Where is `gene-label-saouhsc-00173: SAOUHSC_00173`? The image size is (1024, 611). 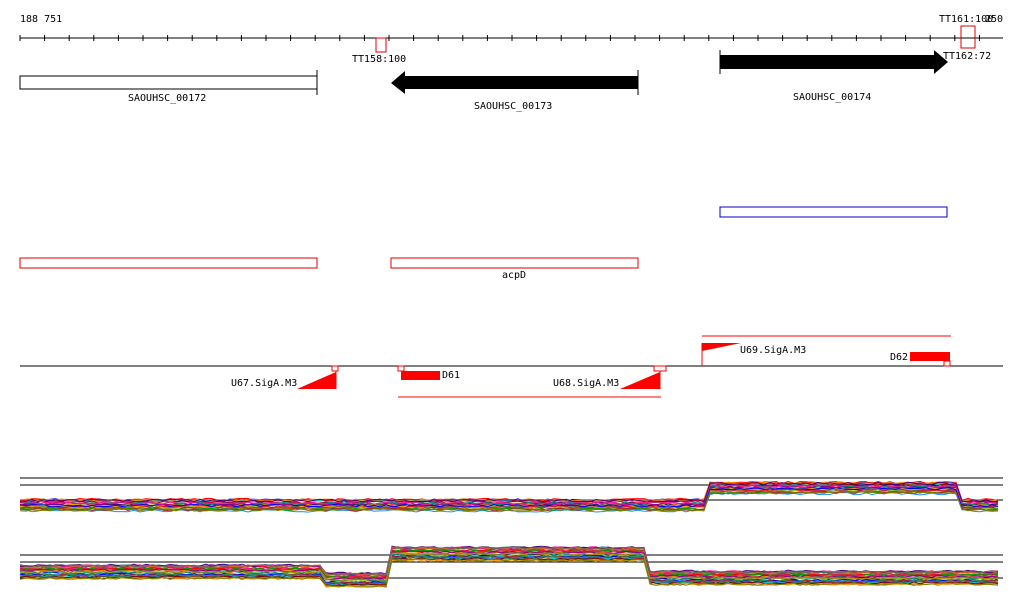 gene-label-saouhsc-00173: SAOUHSC_00173 is located at coordinates (513, 106).